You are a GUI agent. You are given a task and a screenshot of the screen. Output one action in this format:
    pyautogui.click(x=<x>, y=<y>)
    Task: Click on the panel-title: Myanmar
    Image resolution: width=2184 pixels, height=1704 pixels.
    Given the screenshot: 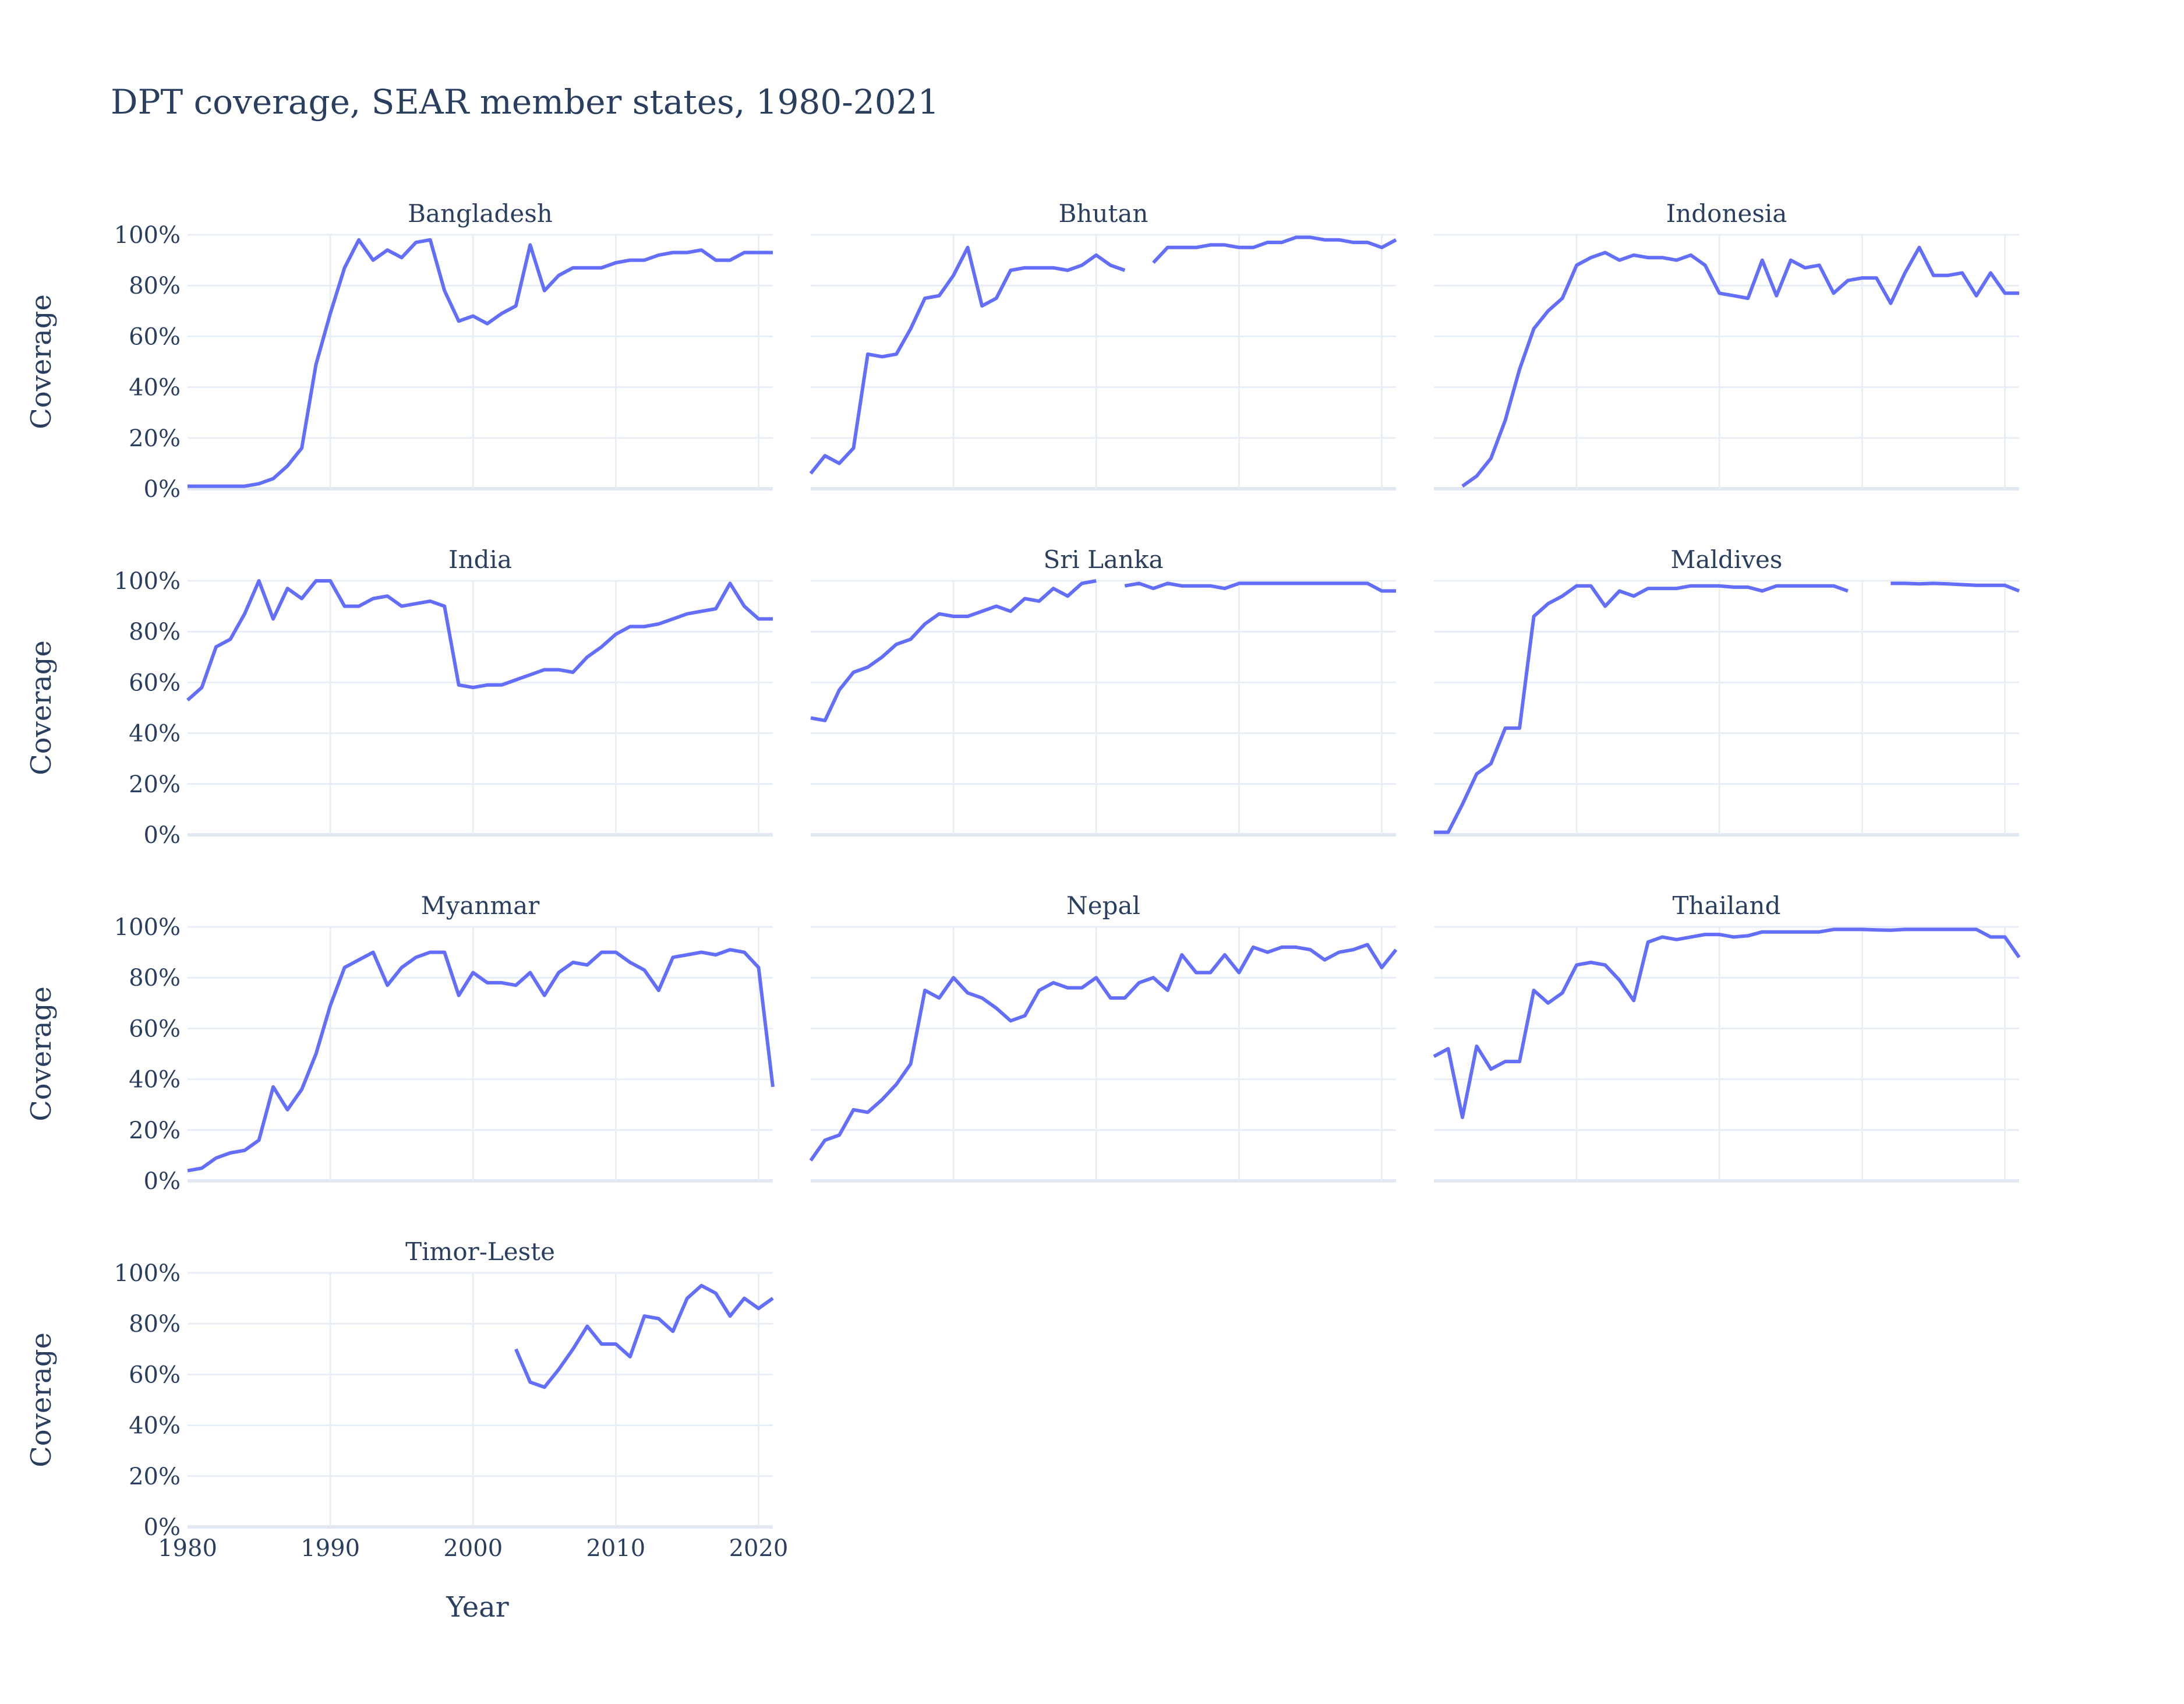 What is the action you would take?
    pyautogui.click(x=480, y=905)
    